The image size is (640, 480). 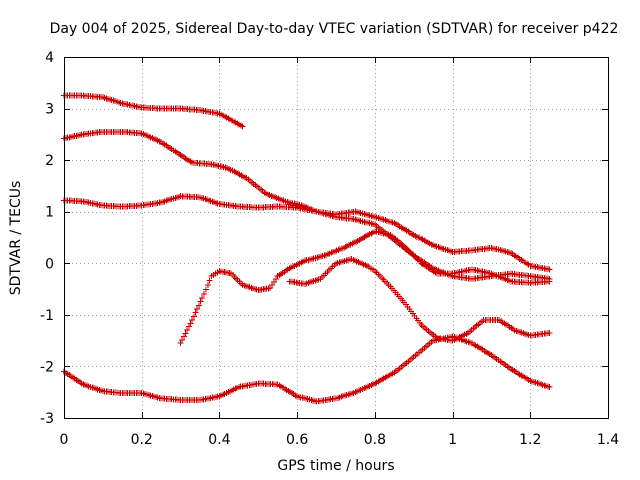 I want to click on x-axis-label: GPS time / hours, so click(x=335, y=466).